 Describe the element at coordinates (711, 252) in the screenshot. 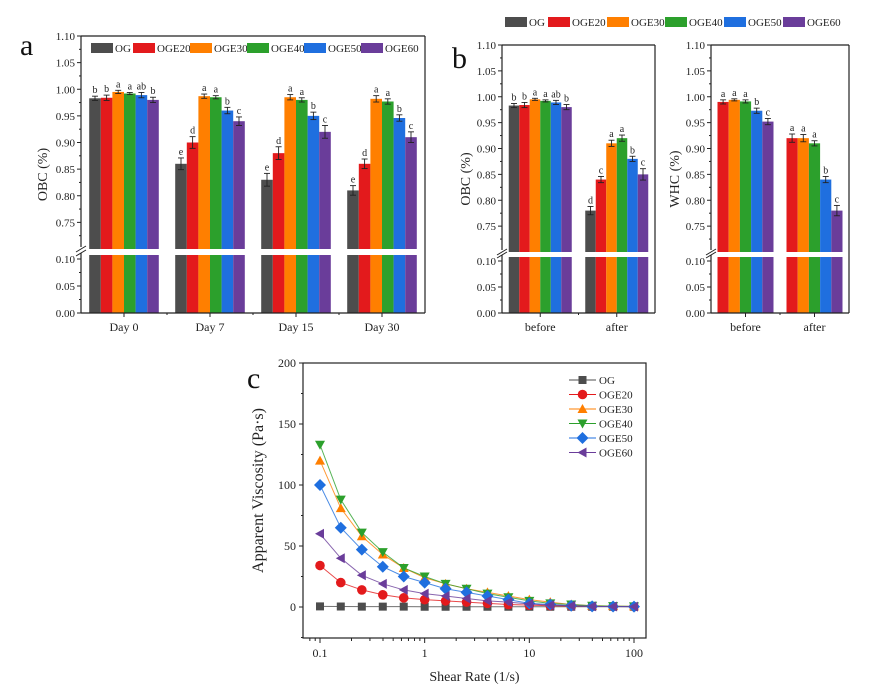

I see `axis-break-mark` at that location.